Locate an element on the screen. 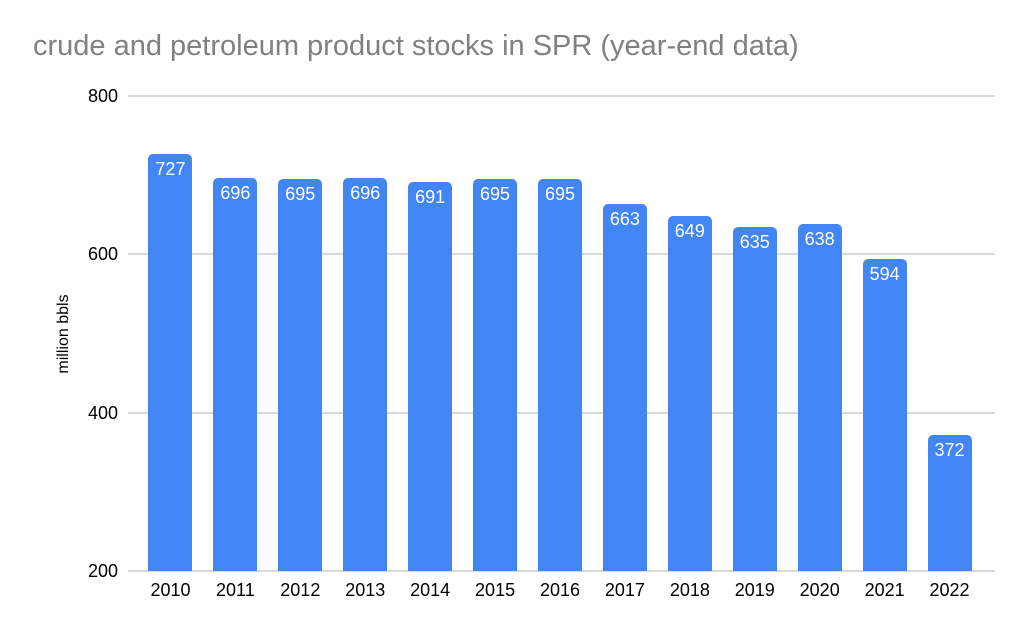  bar-2010: 727 is located at coordinates (170, 362).